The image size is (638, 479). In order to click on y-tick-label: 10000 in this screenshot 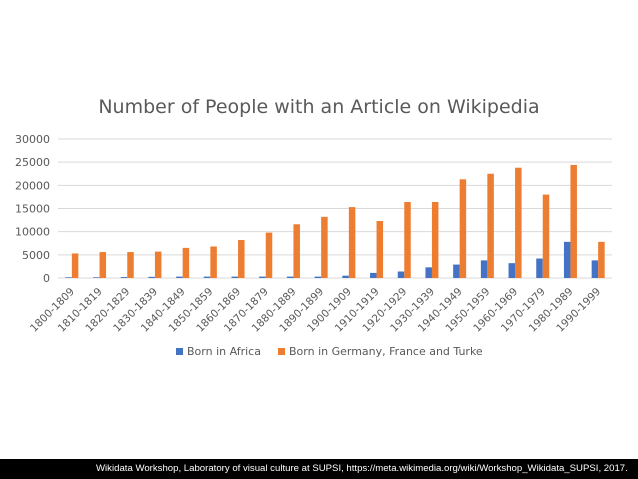, I will do `click(32, 232)`.